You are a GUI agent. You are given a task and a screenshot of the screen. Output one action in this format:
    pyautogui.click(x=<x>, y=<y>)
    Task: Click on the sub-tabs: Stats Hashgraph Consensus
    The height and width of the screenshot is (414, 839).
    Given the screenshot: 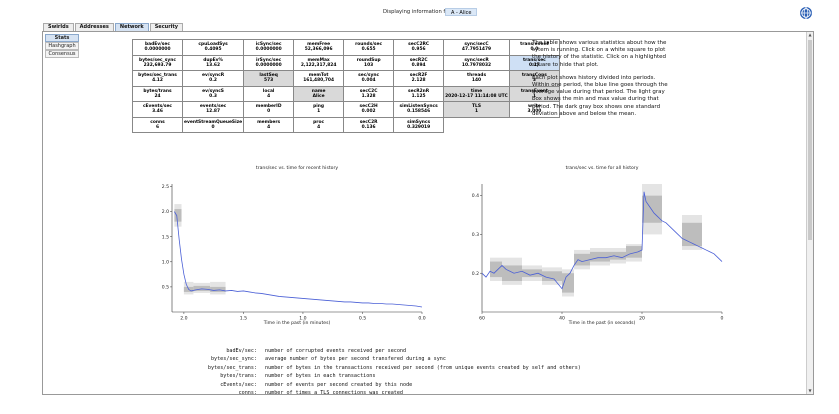 What is the action you would take?
    pyautogui.click(x=62, y=46)
    